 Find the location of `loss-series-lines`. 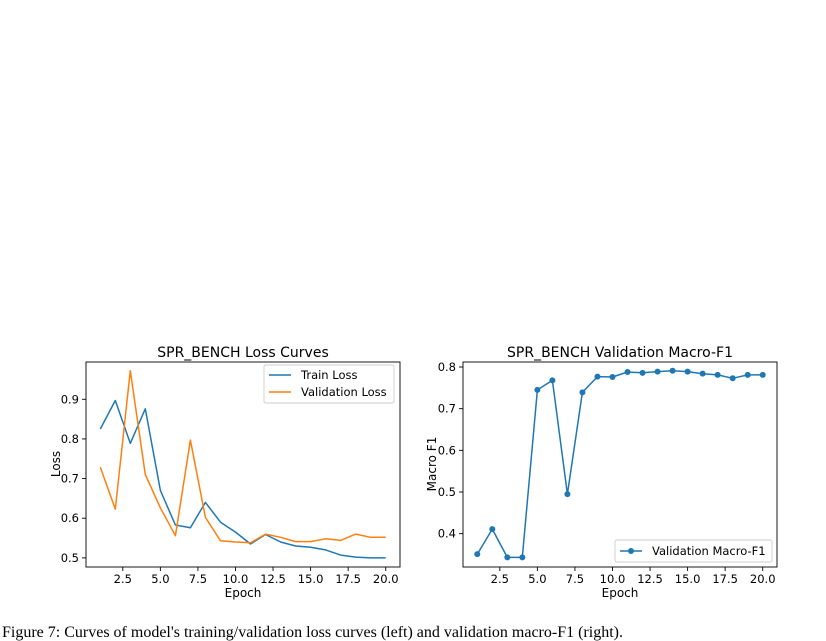

loss-series-lines is located at coordinates (242, 464).